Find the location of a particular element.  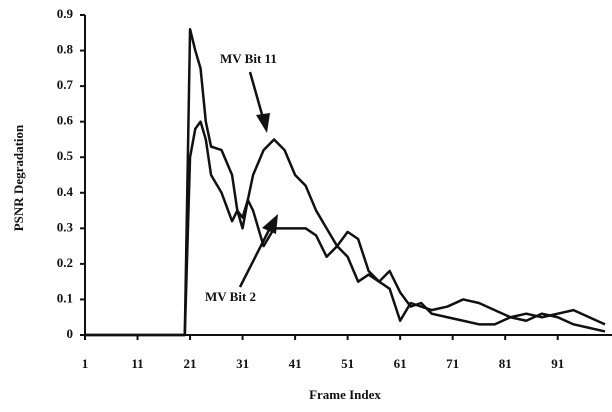

x-axis-label: Frame Index is located at coordinates (345, 394).